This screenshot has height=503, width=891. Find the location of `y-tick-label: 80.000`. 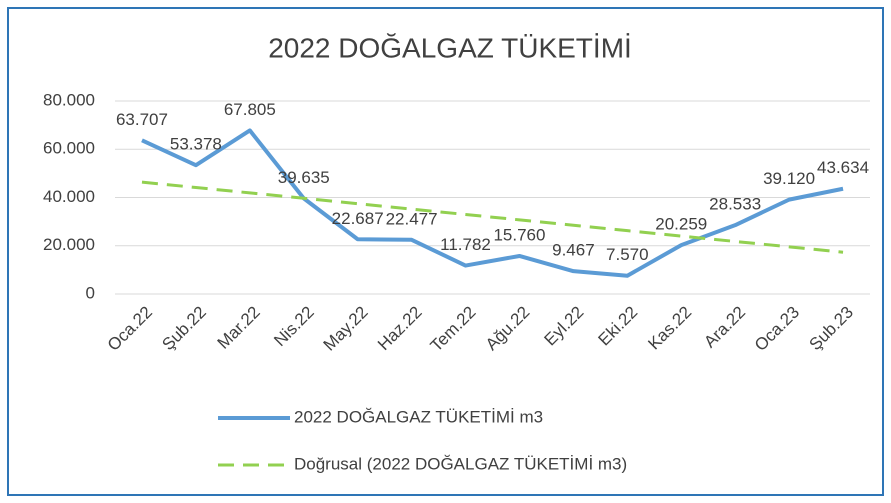

y-tick-label: 80.000 is located at coordinates (69, 99).